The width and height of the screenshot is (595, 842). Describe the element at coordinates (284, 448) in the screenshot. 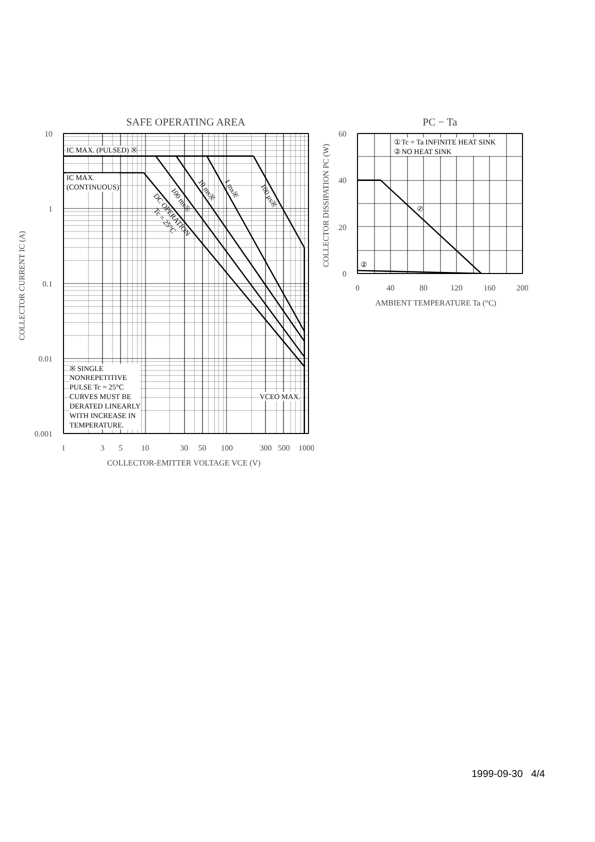

I see `x-tick-label: 500` at that location.